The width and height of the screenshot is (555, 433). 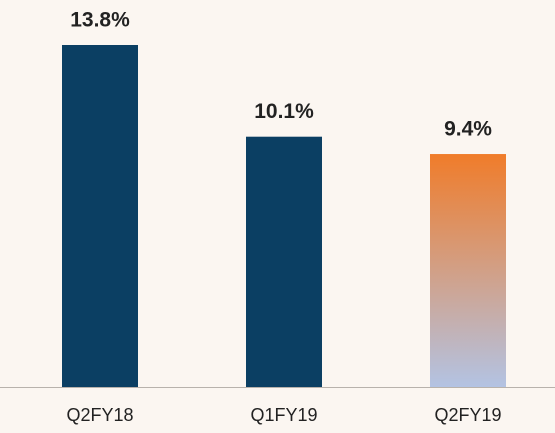 What do you see at coordinates (468, 129) in the screenshot?
I see `value-label: 9.4%` at bounding box center [468, 129].